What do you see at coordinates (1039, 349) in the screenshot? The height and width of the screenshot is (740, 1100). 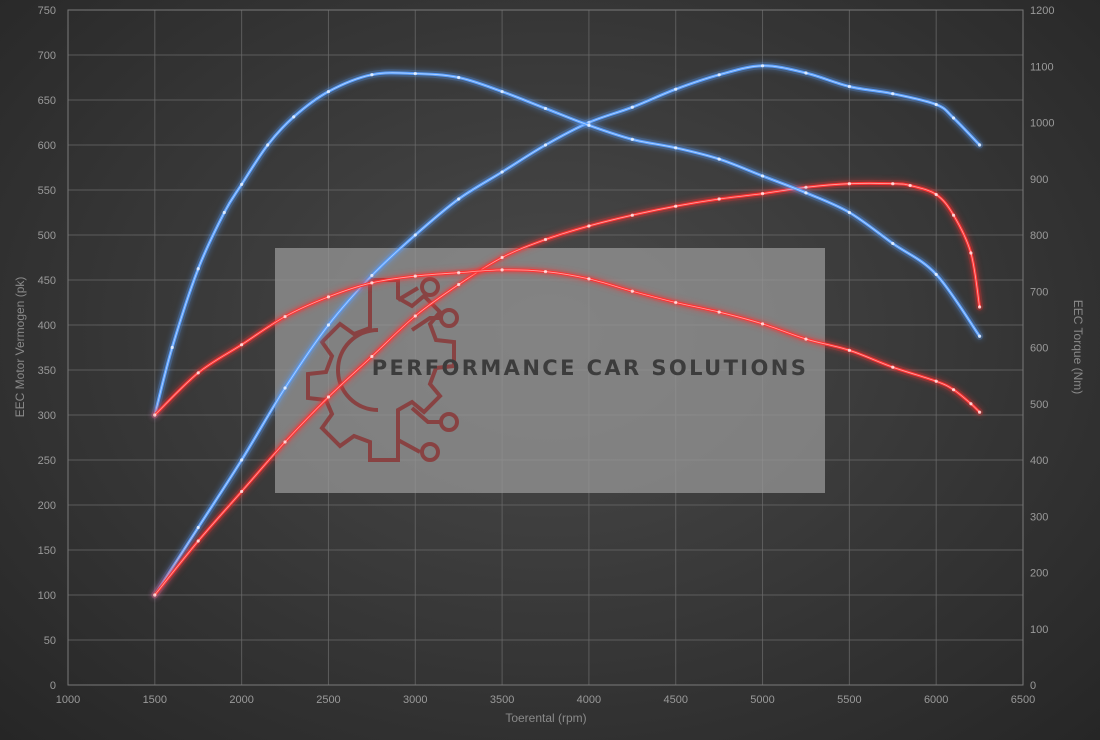 I see `y2-tick-label: 600` at bounding box center [1039, 349].